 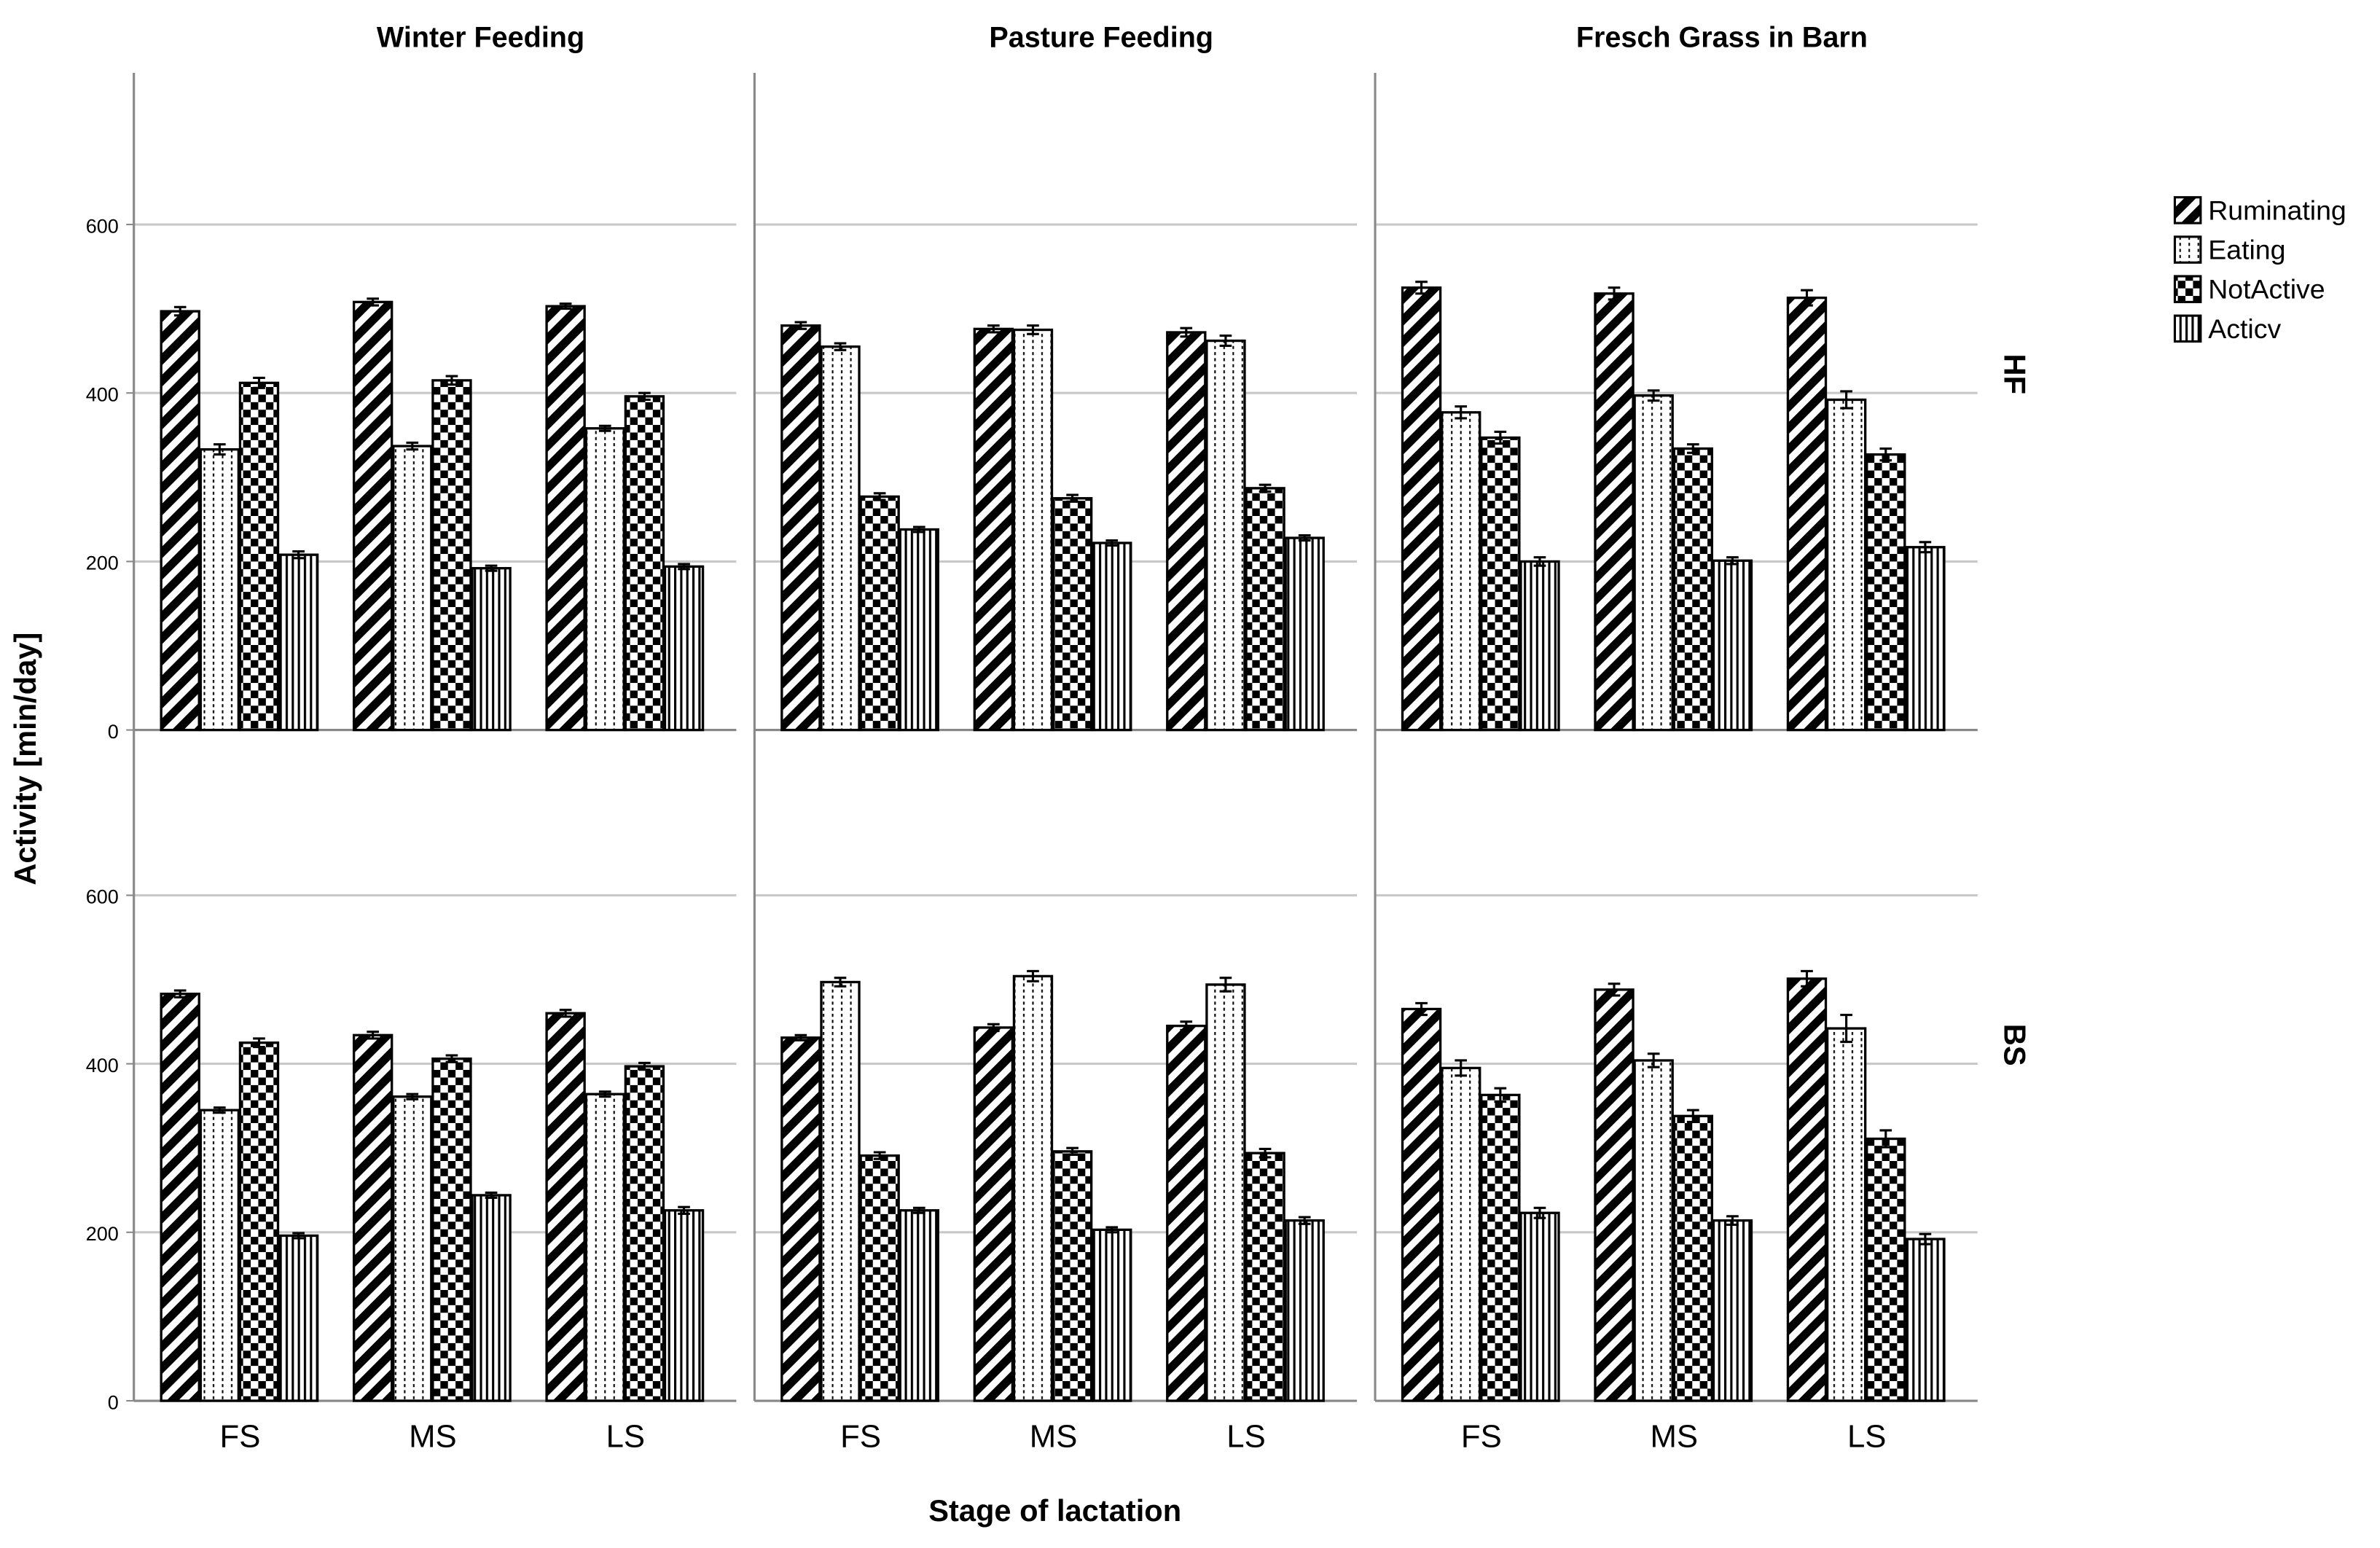 I want to click on y-tick-label: 400, so click(x=103, y=394).